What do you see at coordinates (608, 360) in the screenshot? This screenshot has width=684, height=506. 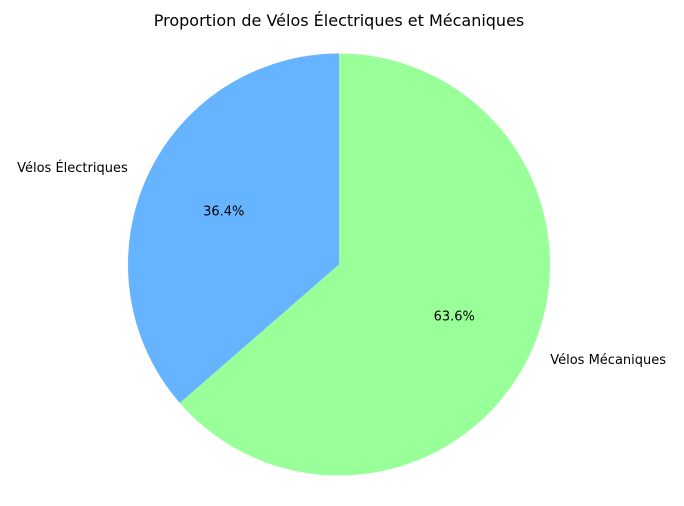 I see `slice-label-2: Vélos Mécaniques` at bounding box center [608, 360].